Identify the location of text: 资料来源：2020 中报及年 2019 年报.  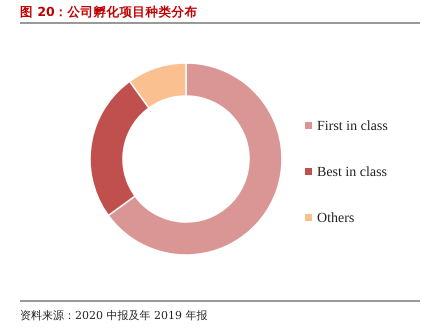
(114, 315).